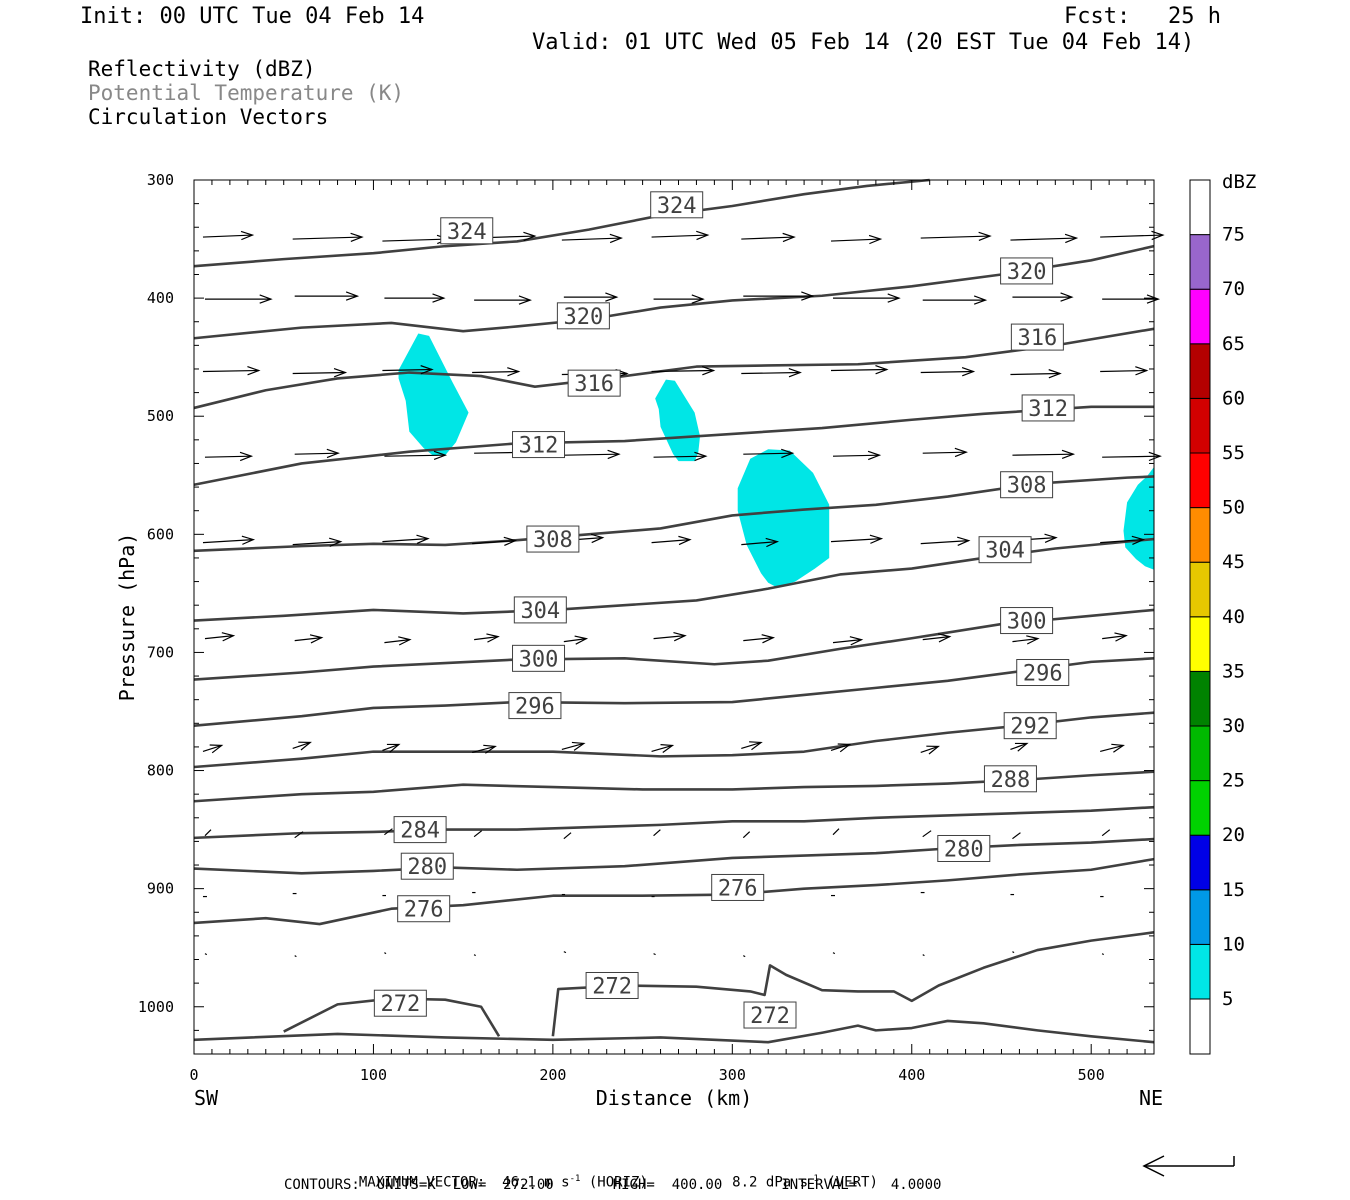 This screenshot has width=1350, height=1200. I want to click on colorbar-tick-label: 55, so click(1233, 453).